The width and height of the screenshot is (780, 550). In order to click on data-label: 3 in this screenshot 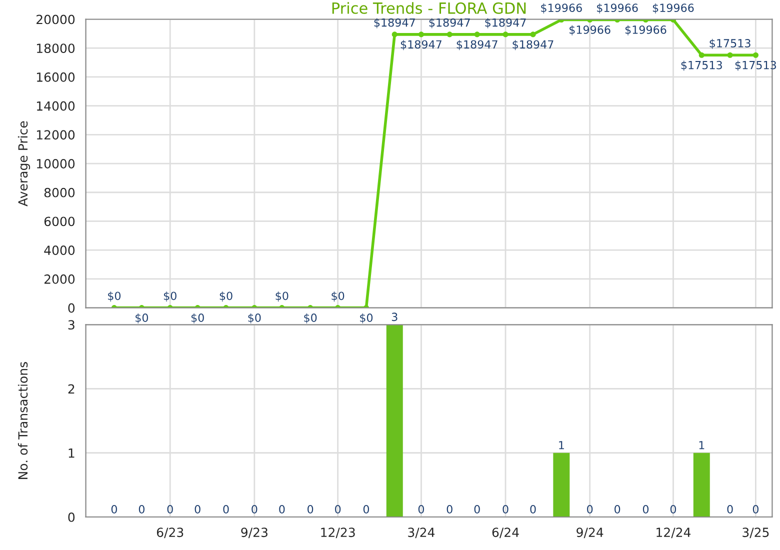, I will do `click(395, 317)`.